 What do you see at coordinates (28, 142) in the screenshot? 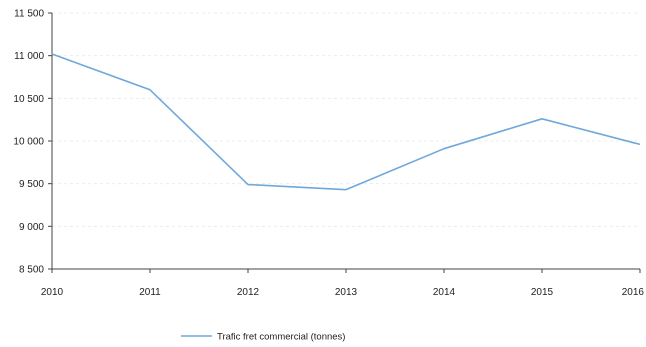
I see `y-tick-label: 10 000` at bounding box center [28, 142].